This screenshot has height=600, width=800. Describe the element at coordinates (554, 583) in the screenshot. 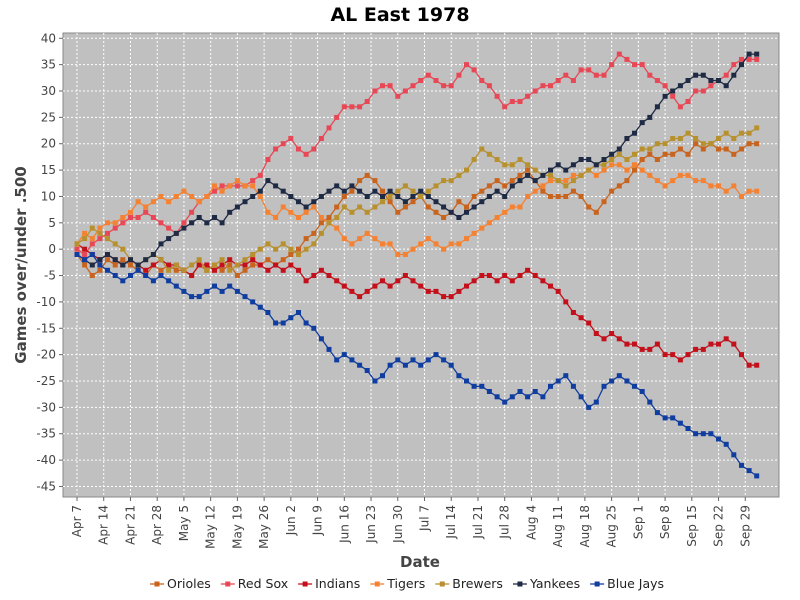

I see `legend-label: Yankees` at that location.